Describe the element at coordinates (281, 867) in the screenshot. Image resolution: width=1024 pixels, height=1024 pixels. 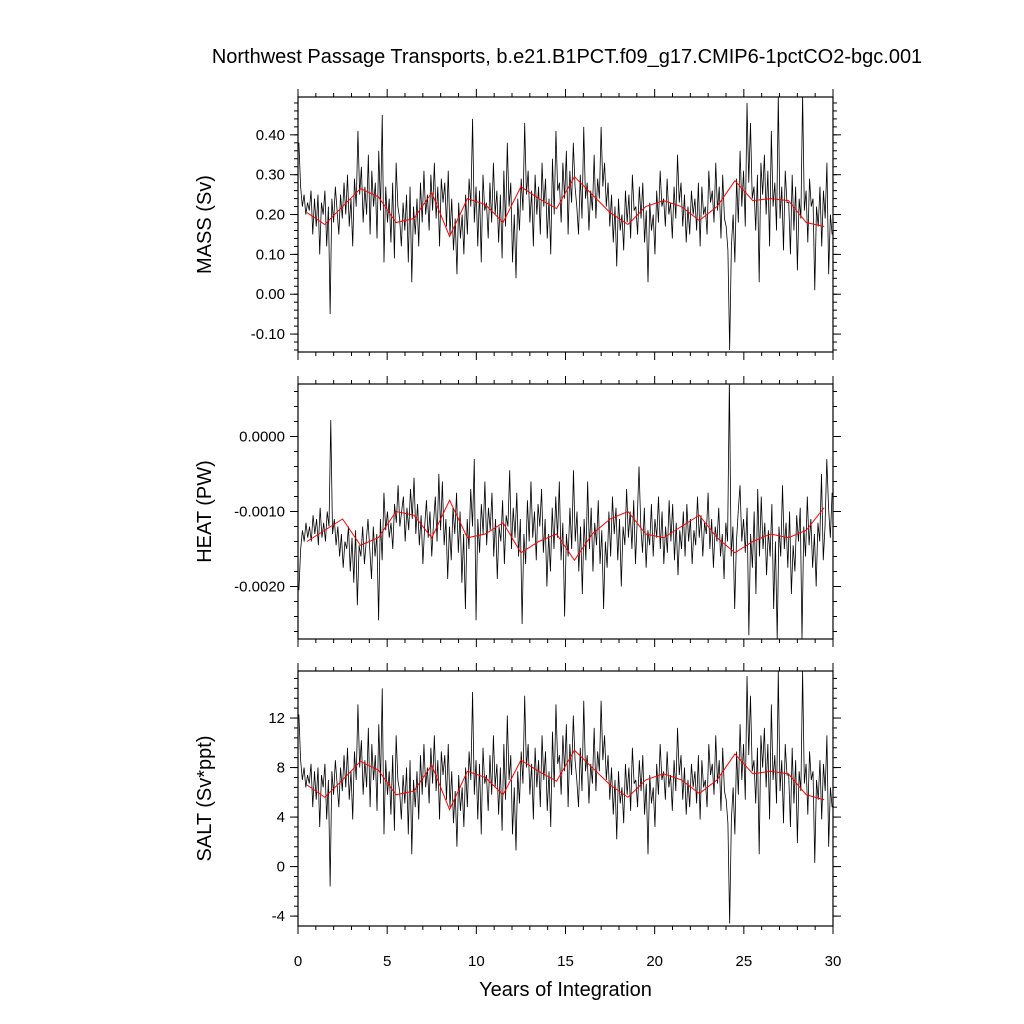
I see `y-tick-label: 0` at that location.